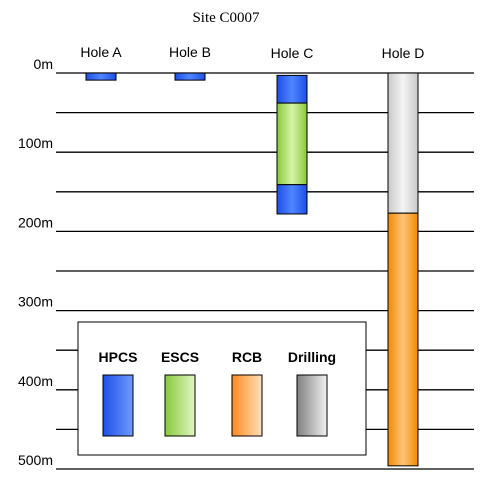 The image size is (481, 486). I want to click on hole-label: Hole A, so click(101, 52).